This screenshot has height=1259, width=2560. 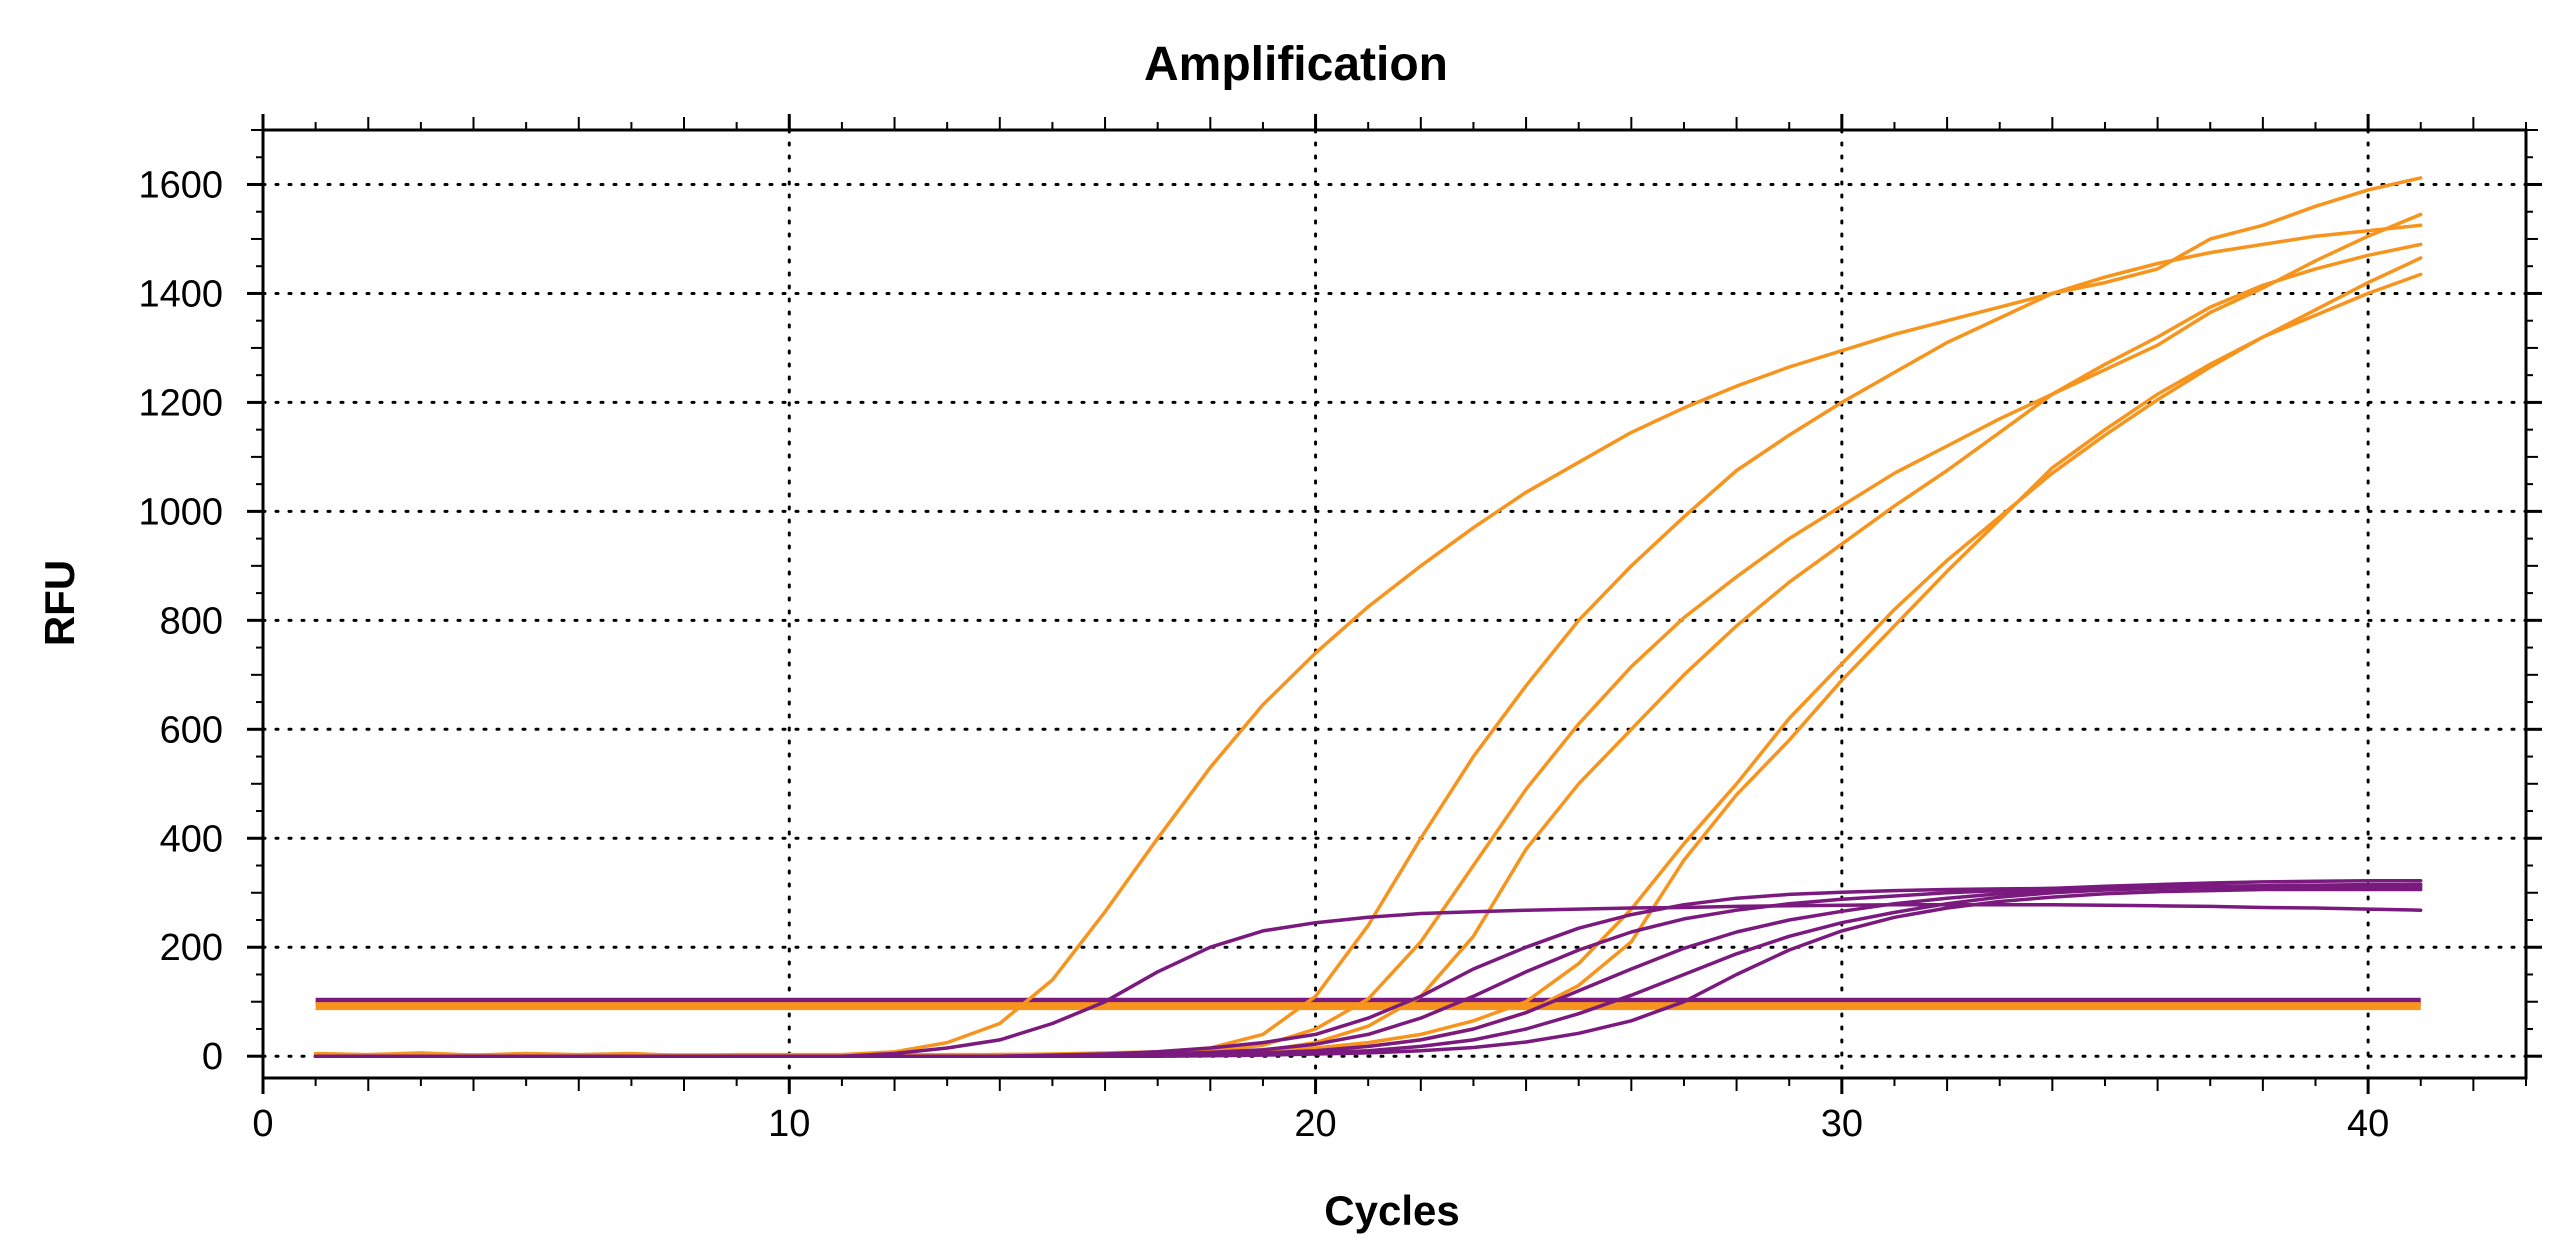 I want to click on y-tick-label: 800, so click(x=191, y=621).